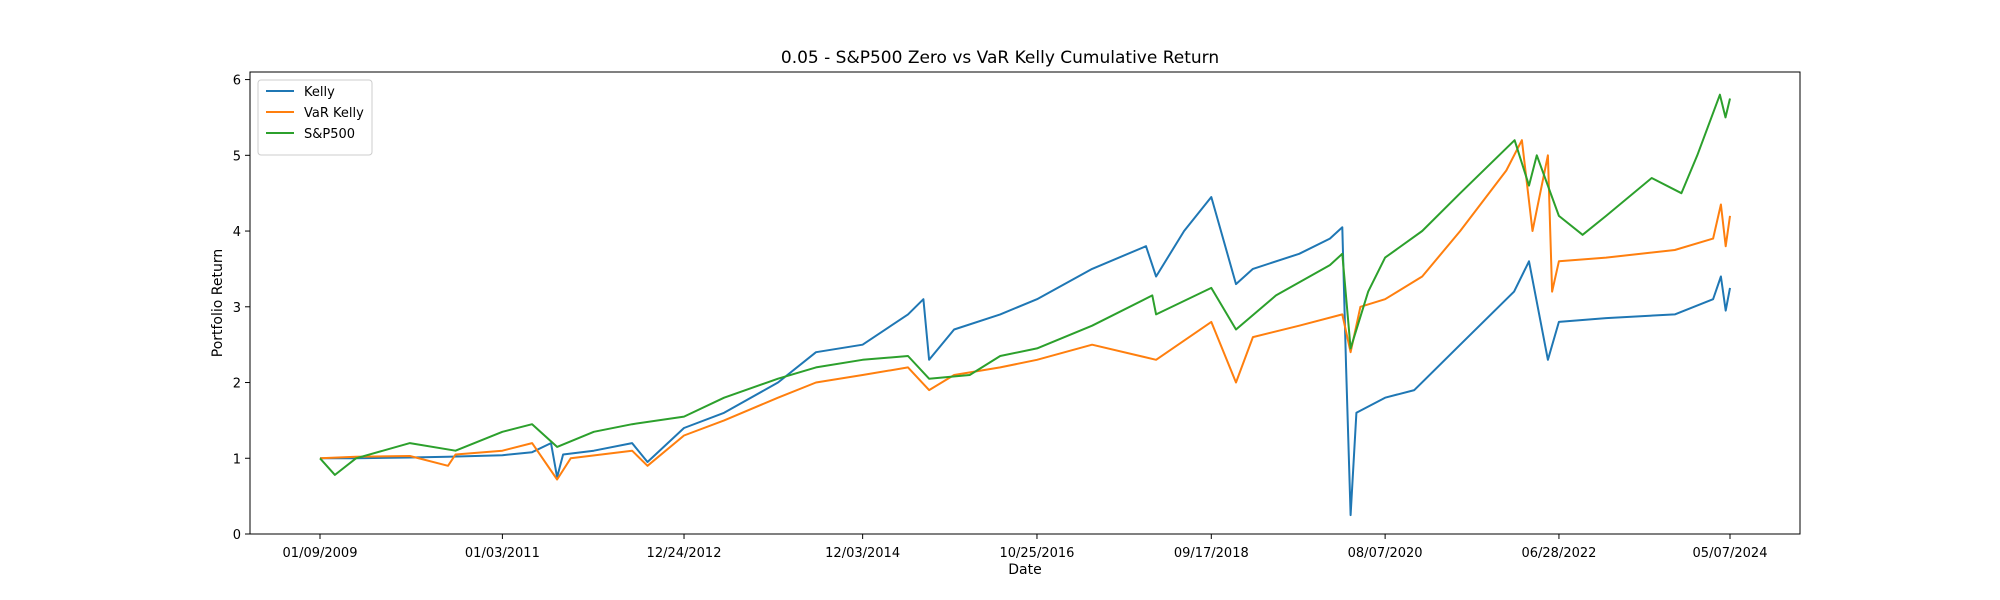  I want to click on y-tick-label: 1, so click(237, 459).